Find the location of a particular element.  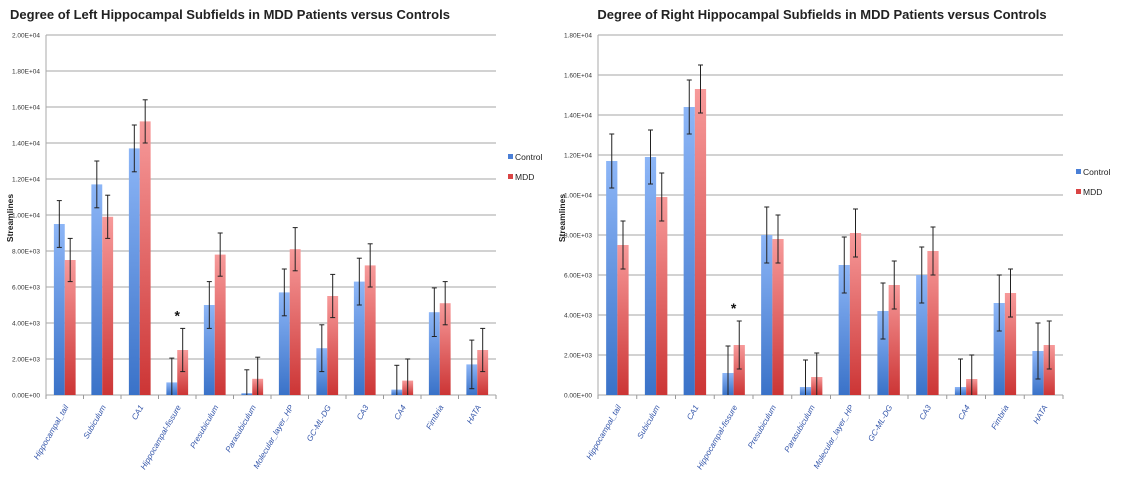

y-tick-label: 2.00E+04 is located at coordinates (26, 36).